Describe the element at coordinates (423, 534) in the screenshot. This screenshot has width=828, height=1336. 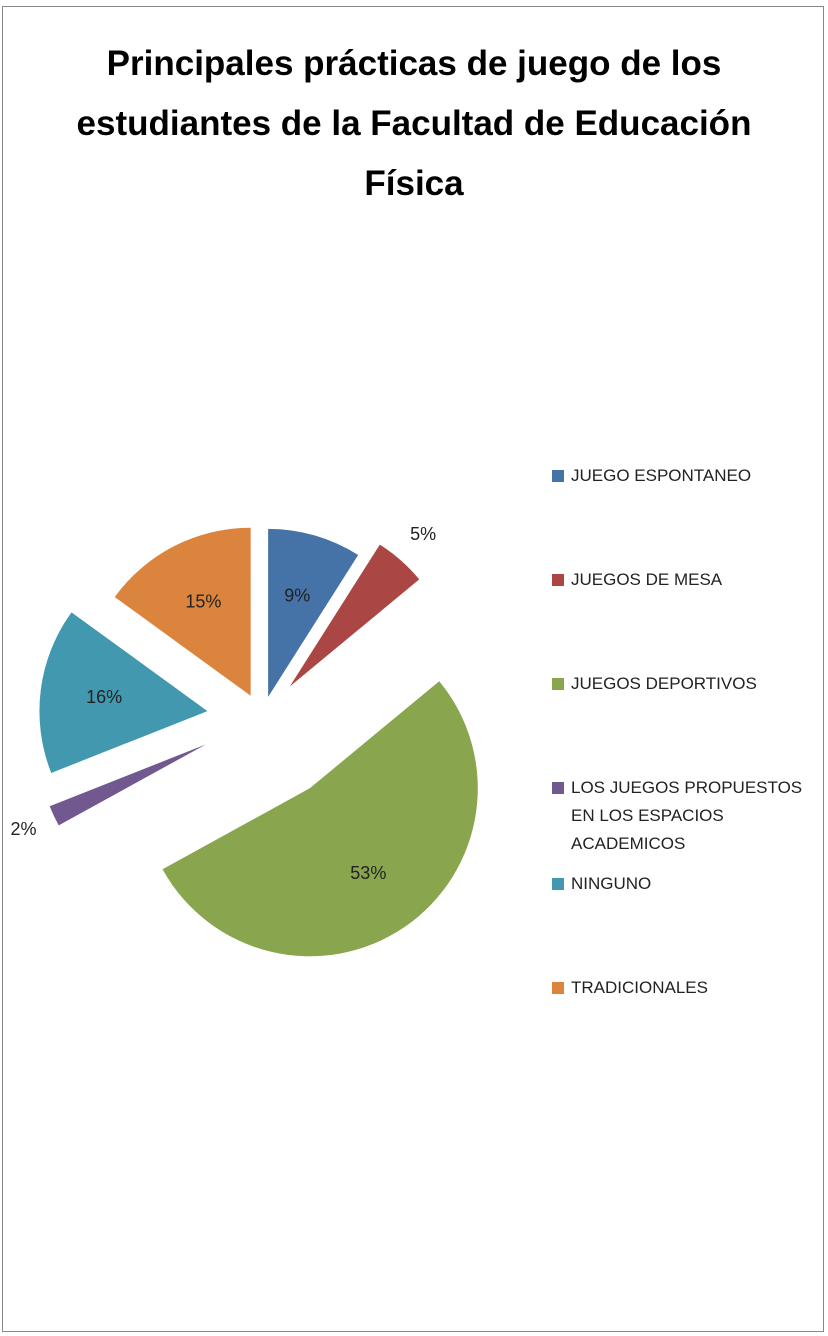
I see `data-label: 5%` at that location.